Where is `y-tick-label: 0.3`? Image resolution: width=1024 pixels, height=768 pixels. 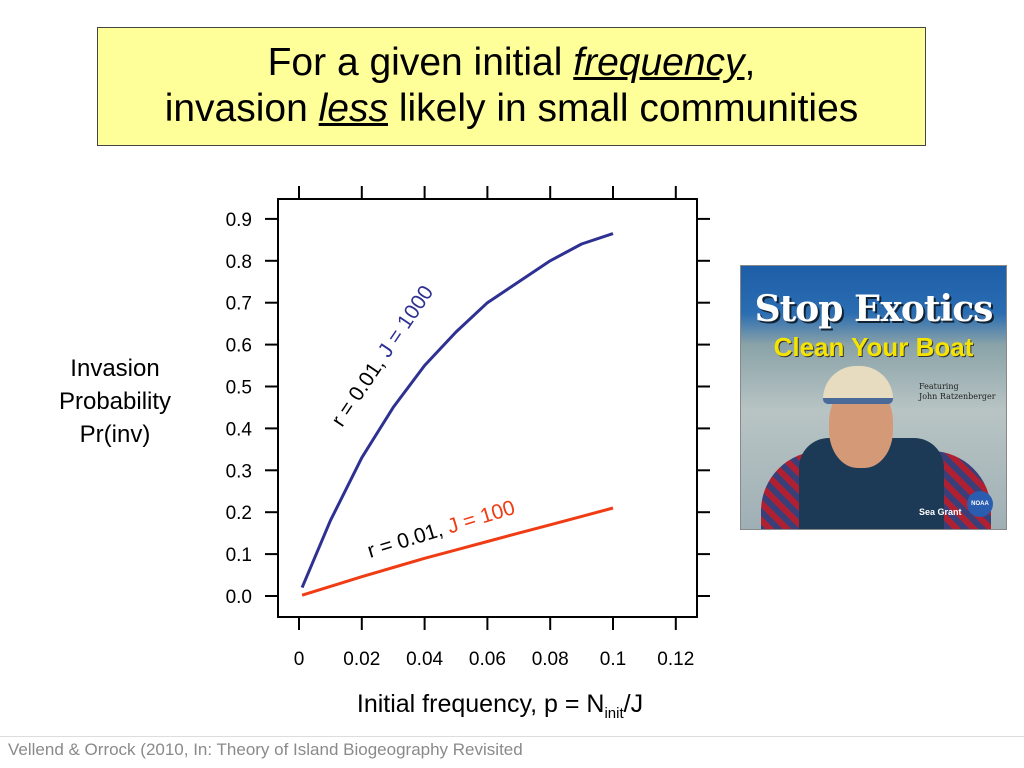
y-tick-label: 0.3 is located at coordinates (239, 471).